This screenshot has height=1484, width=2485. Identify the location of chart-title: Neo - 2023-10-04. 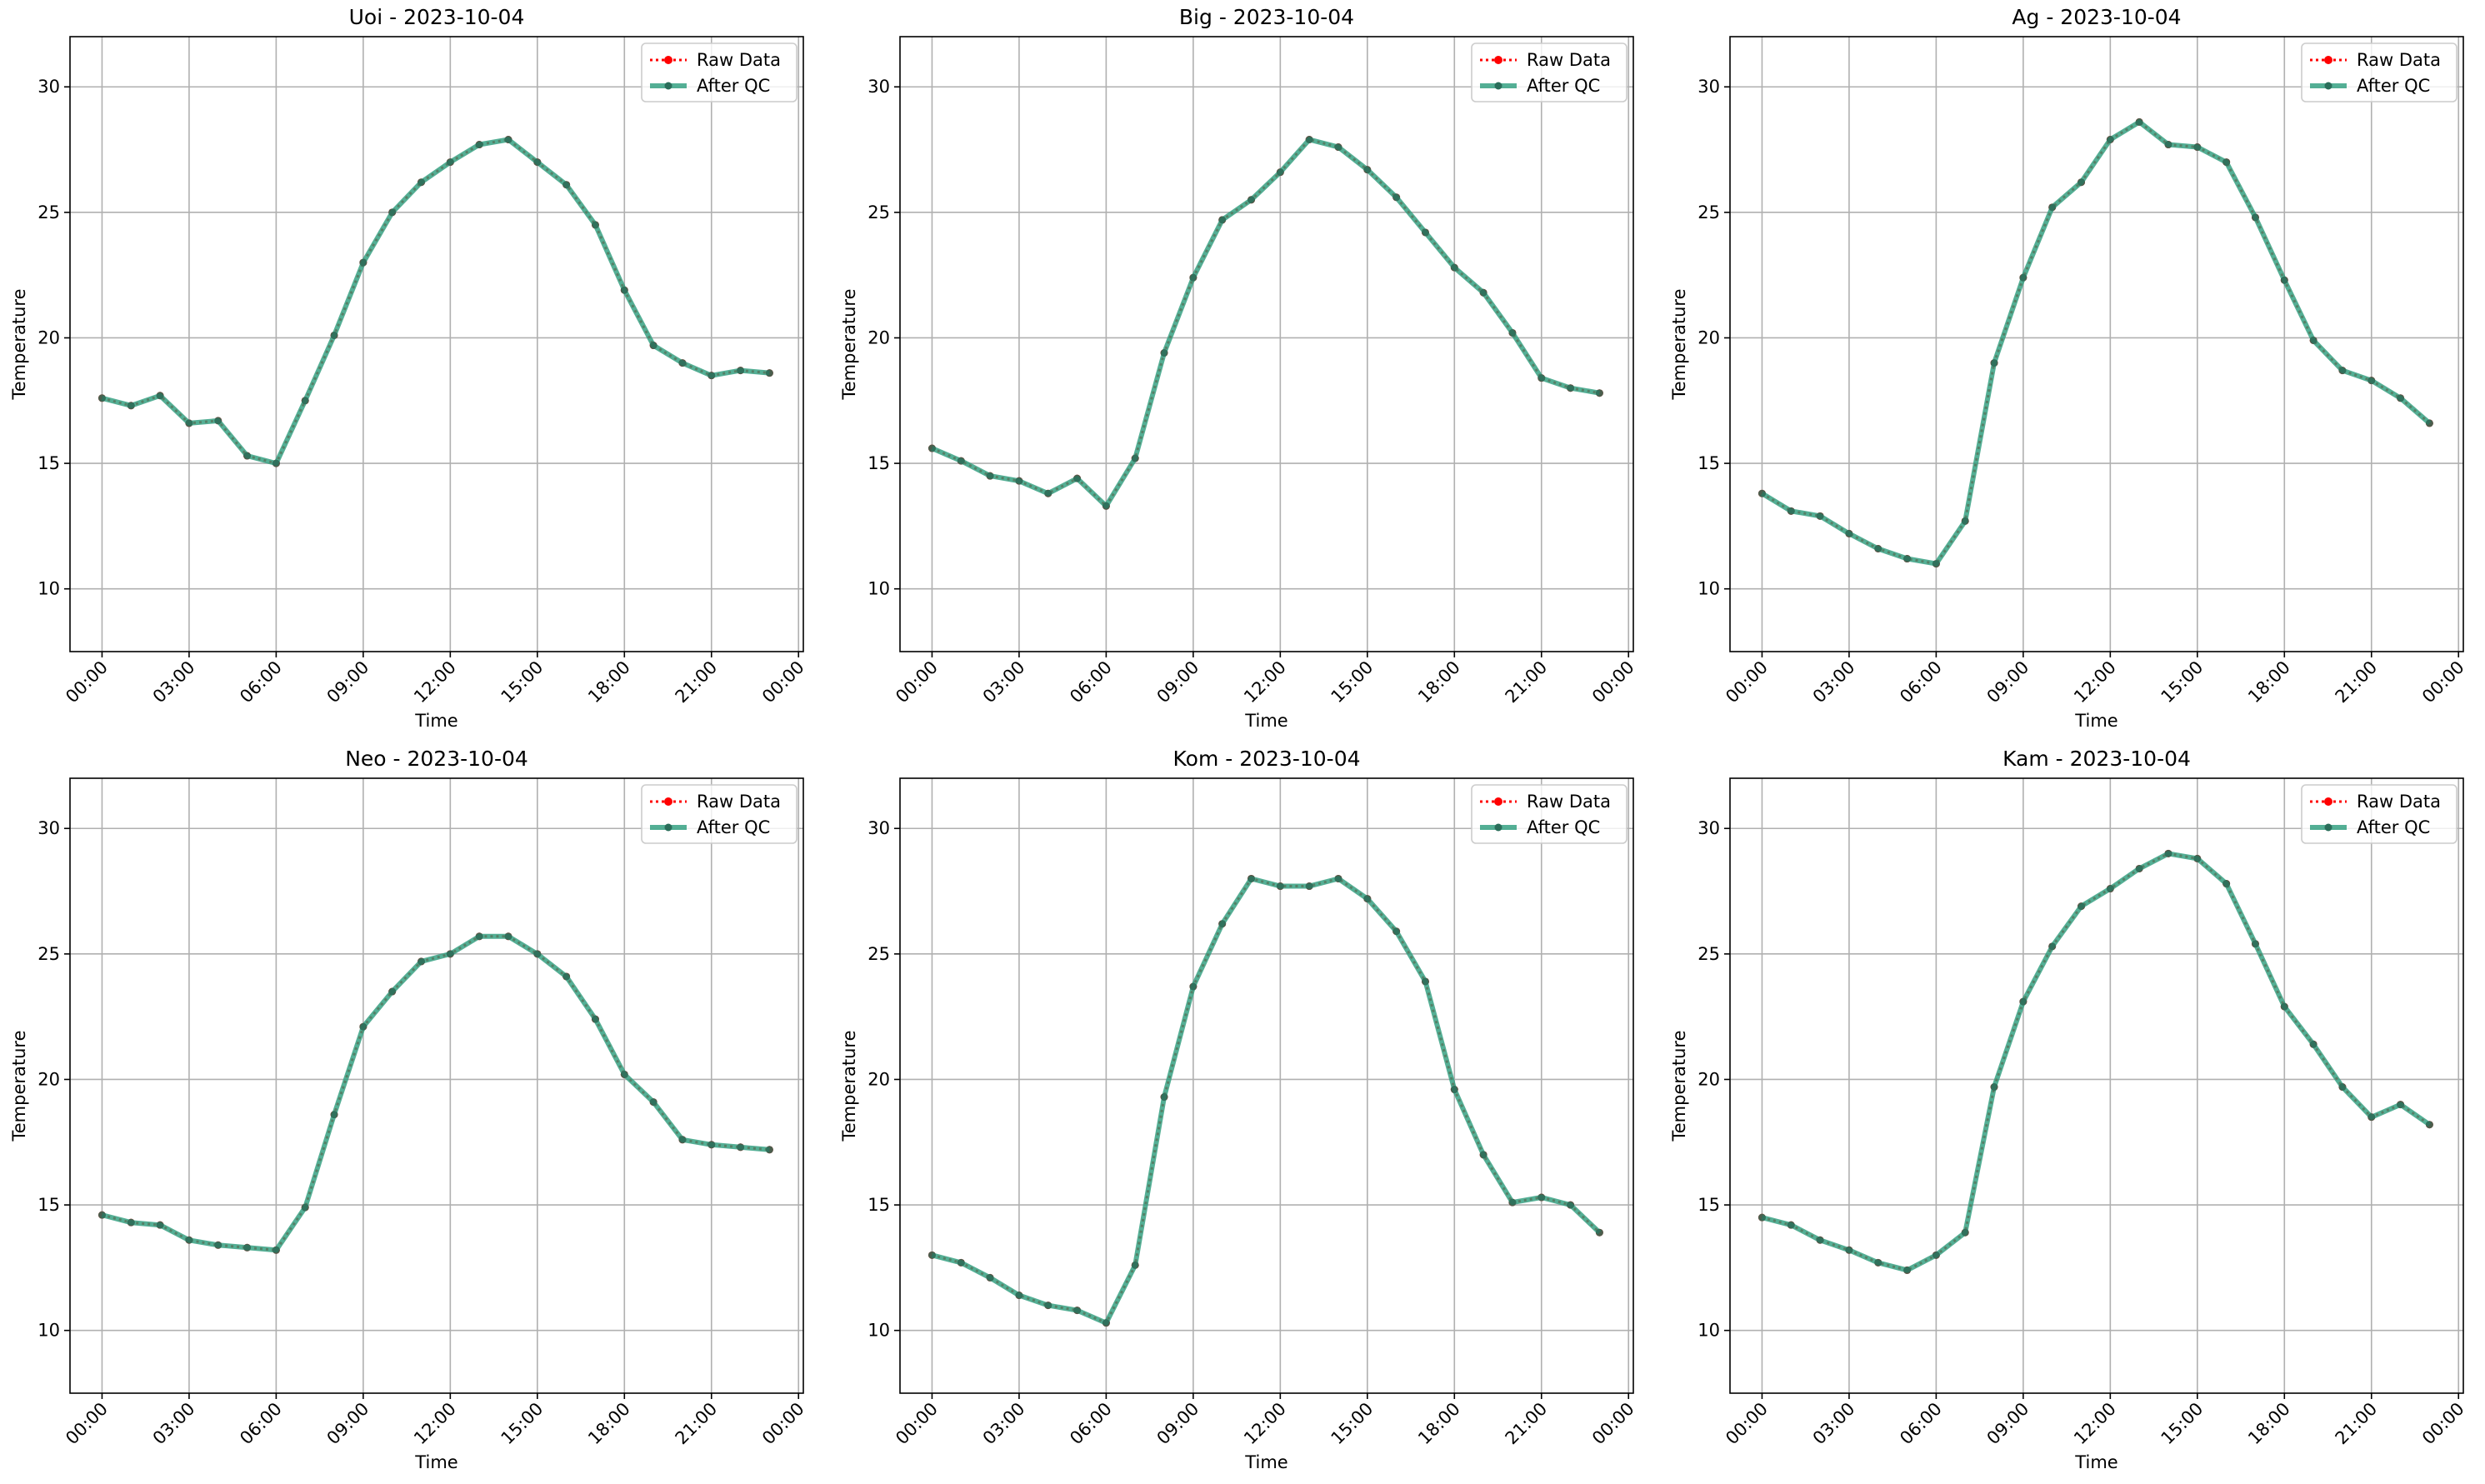
(436, 759).